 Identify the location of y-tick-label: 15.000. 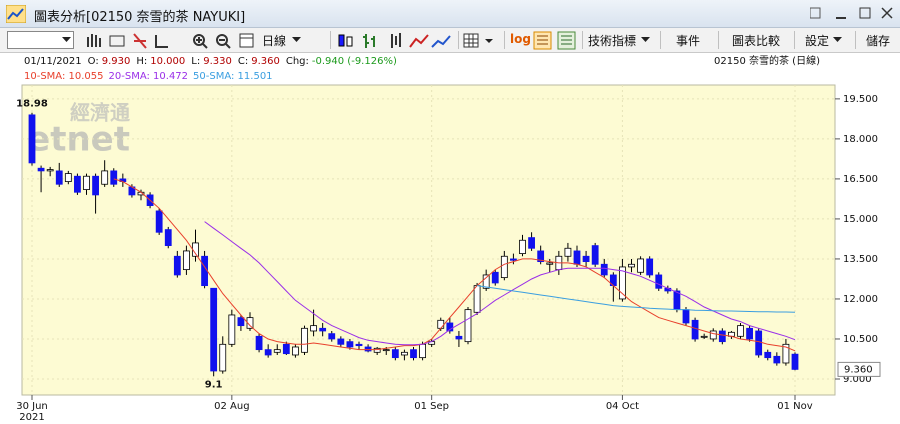
(860, 219).